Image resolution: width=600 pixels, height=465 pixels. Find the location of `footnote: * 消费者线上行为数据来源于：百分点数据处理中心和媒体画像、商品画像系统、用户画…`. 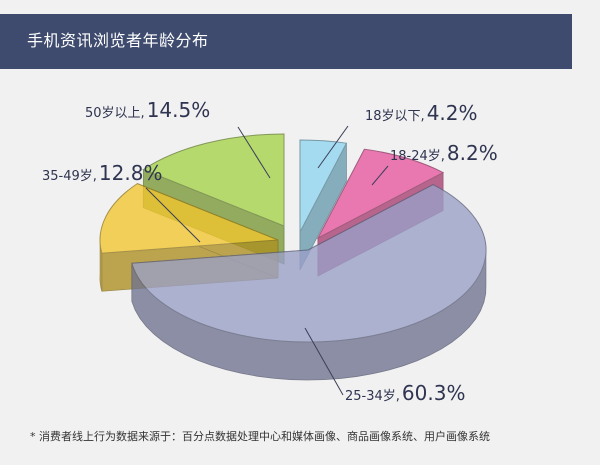

footnote: * 消费者线上行为数据来源于：百分点数据处理中心和媒体画像、商品画像系统、用户画… is located at coordinates (260, 436).